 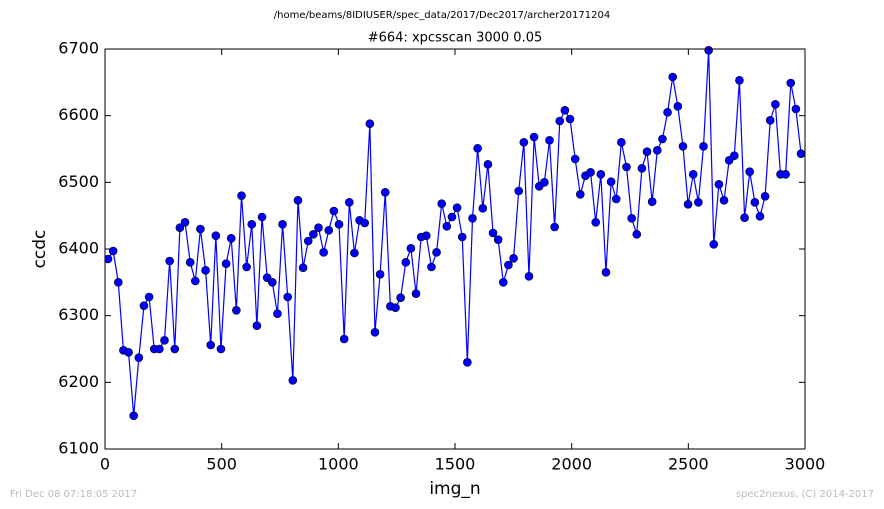 What do you see at coordinates (455, 464) in the screenshot?
I see `x-tick-label: 1500` at bounding box center [455, 464].